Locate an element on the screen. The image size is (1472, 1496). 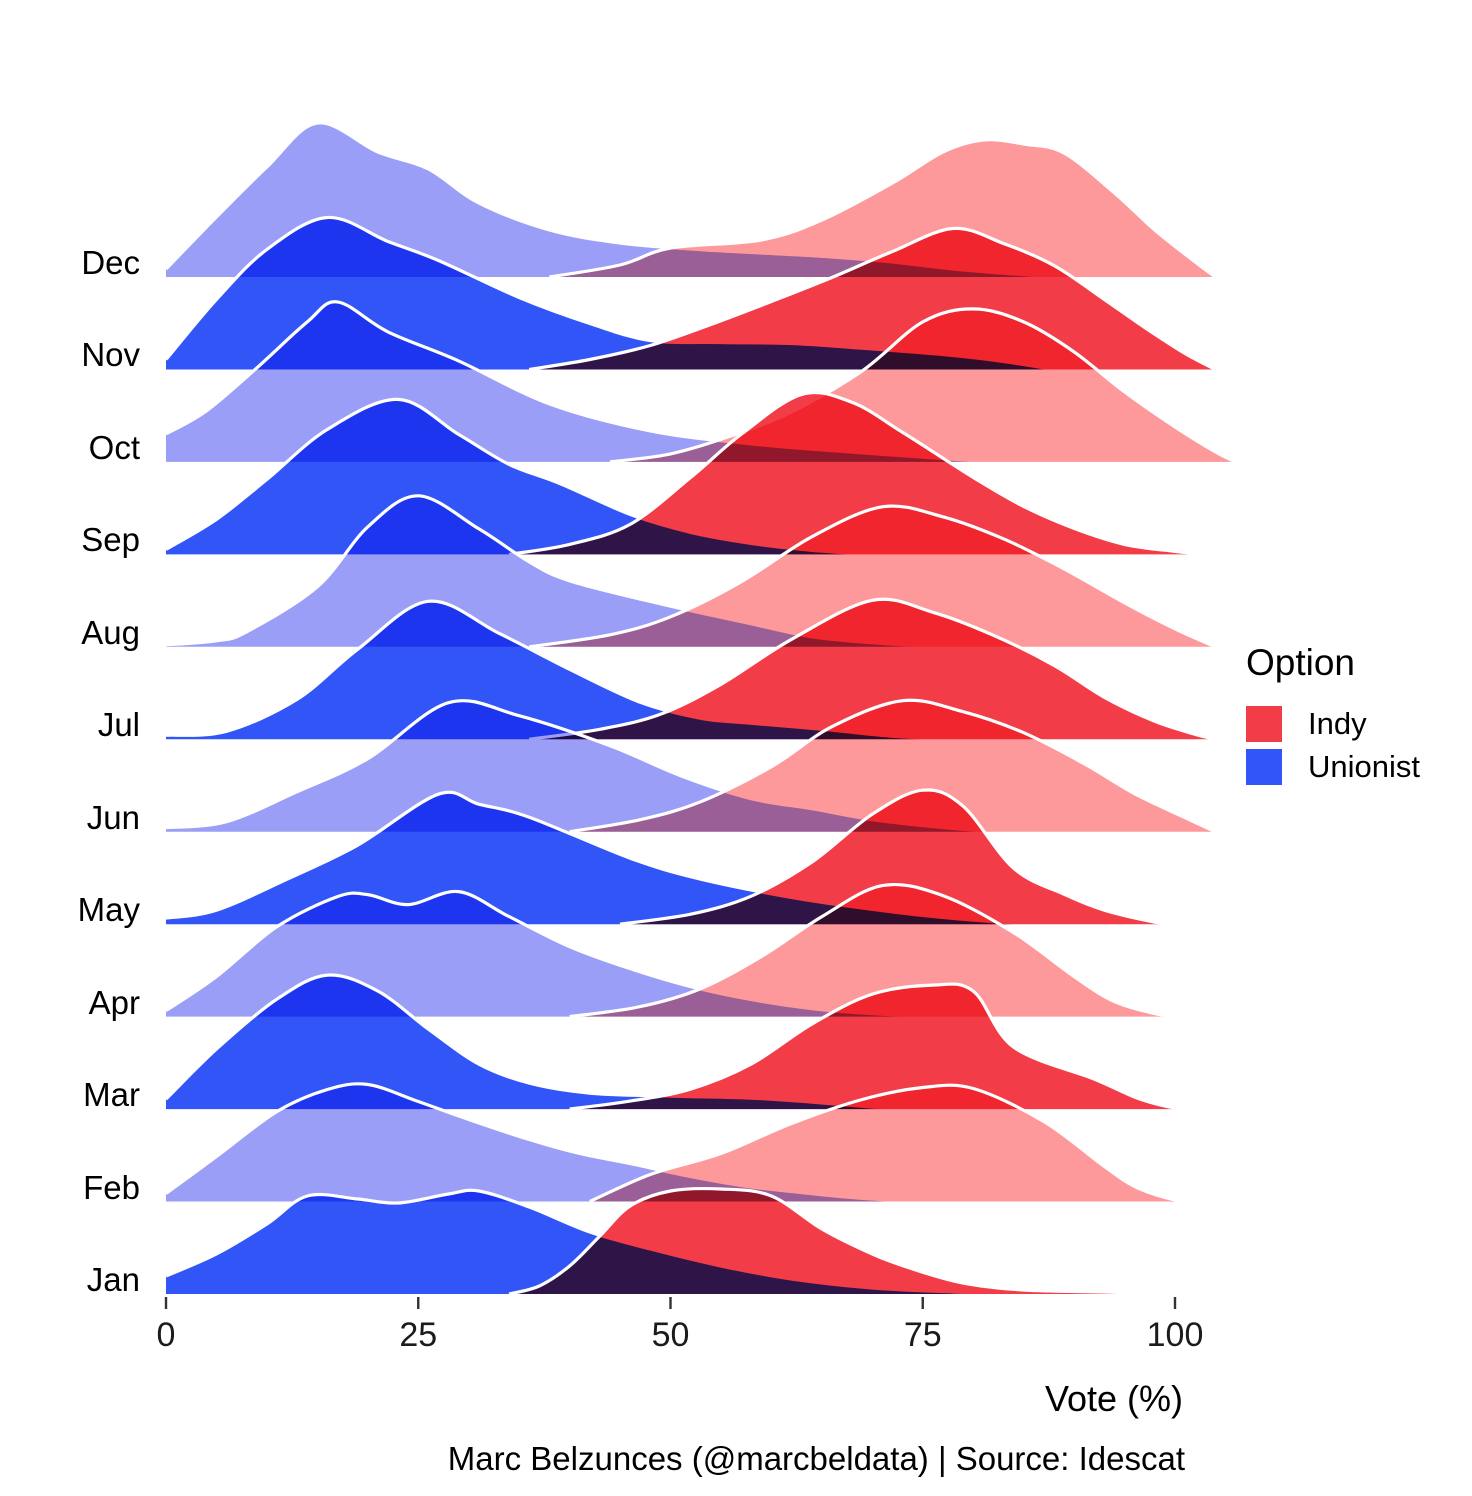
legend-item-indy: Indy is located at coordinates (1333, 723).